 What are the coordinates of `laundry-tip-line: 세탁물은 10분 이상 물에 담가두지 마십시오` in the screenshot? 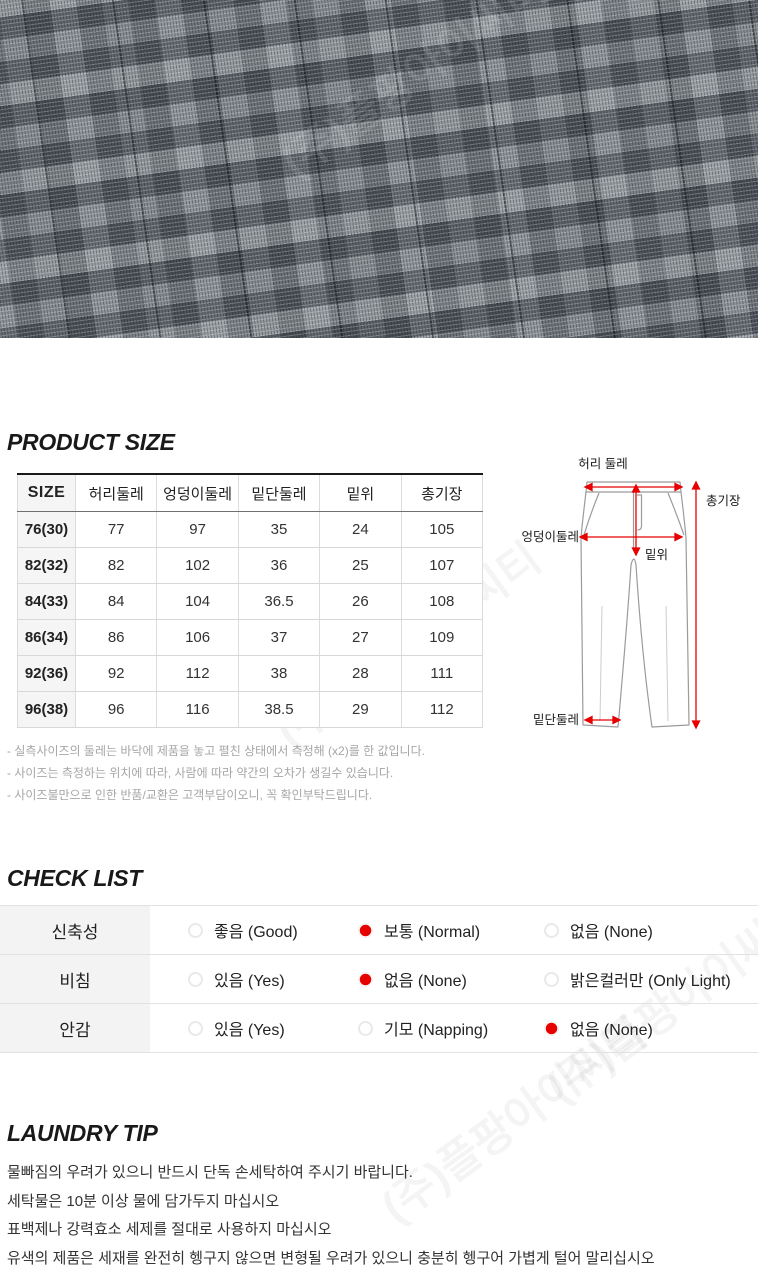 It's located at (143, 1201).